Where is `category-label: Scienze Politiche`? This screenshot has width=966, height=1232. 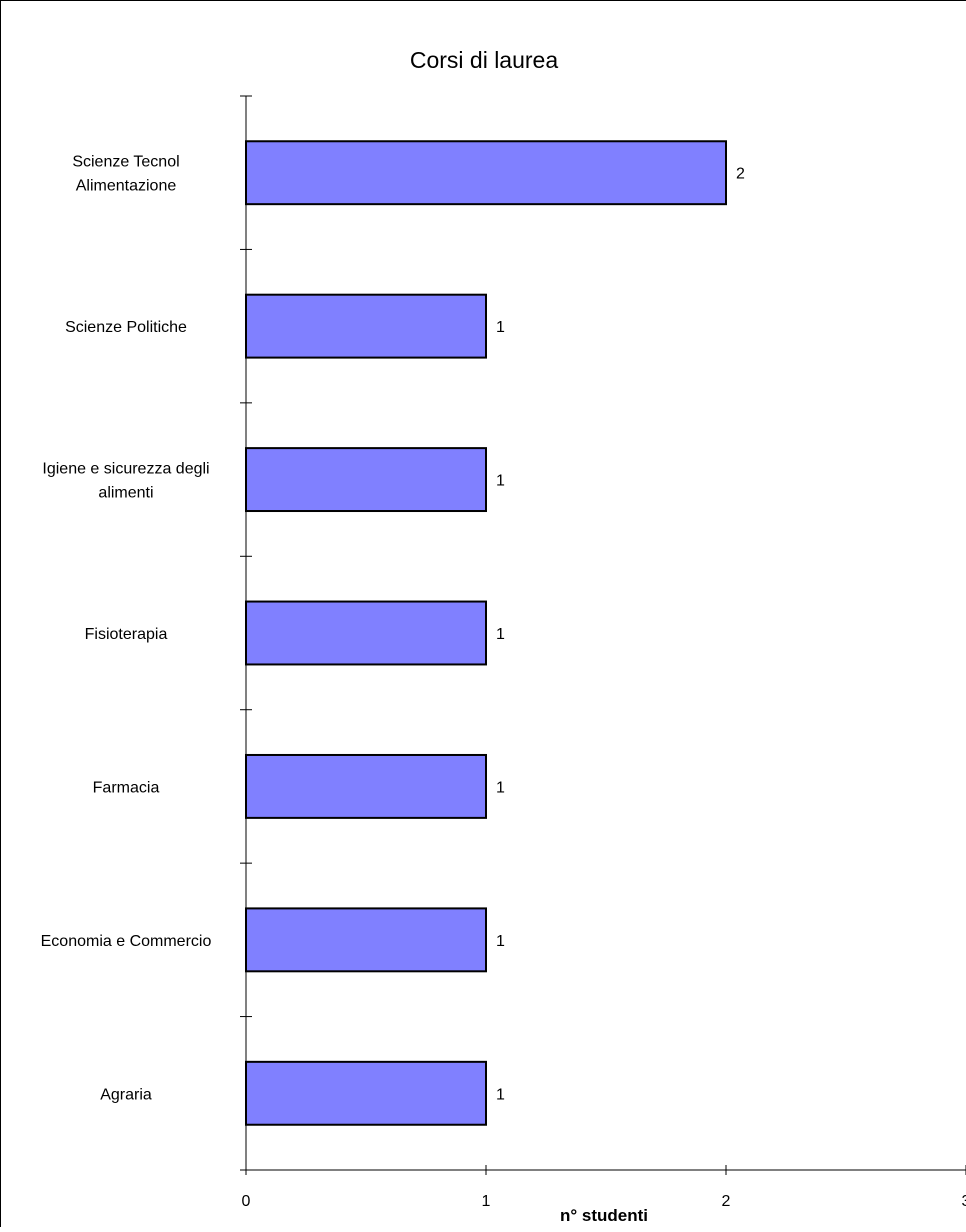 category-label: Scienze Politiche is located at coordinates (126, 327).